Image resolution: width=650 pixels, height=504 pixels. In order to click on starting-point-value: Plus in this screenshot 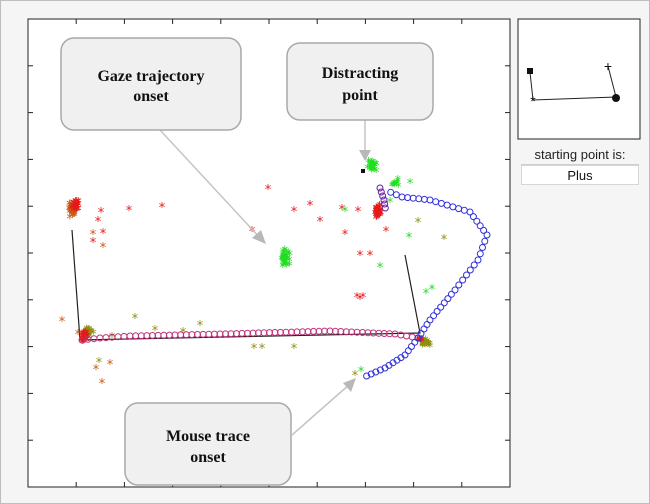, I will do `click(580, 175)`.